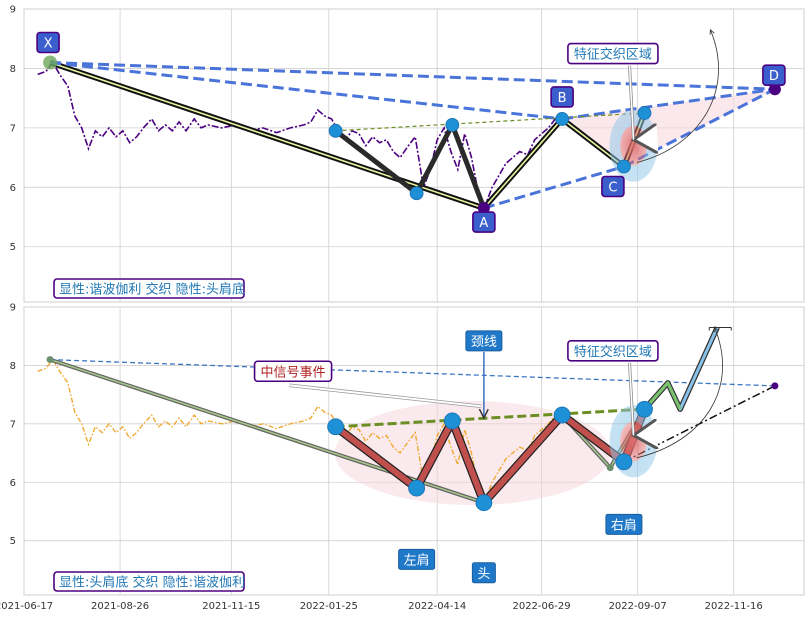  Describe the element at coordinates (152, 583) in the screenshot. I see `pattern-caption: 显性:头肩底 交织 隐性:谐波伽利` at that location.